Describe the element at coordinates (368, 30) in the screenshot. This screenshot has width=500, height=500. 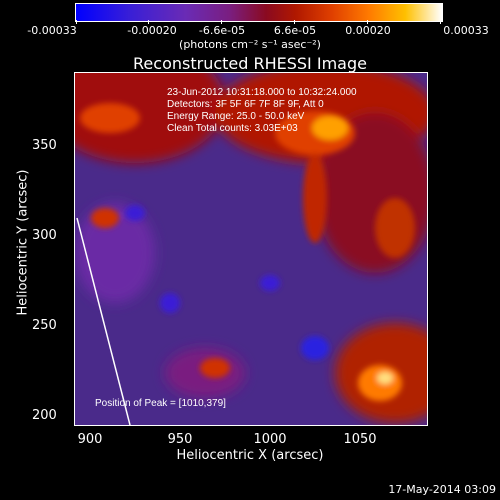
I see `colorbar-label: 0.00020` at that location.